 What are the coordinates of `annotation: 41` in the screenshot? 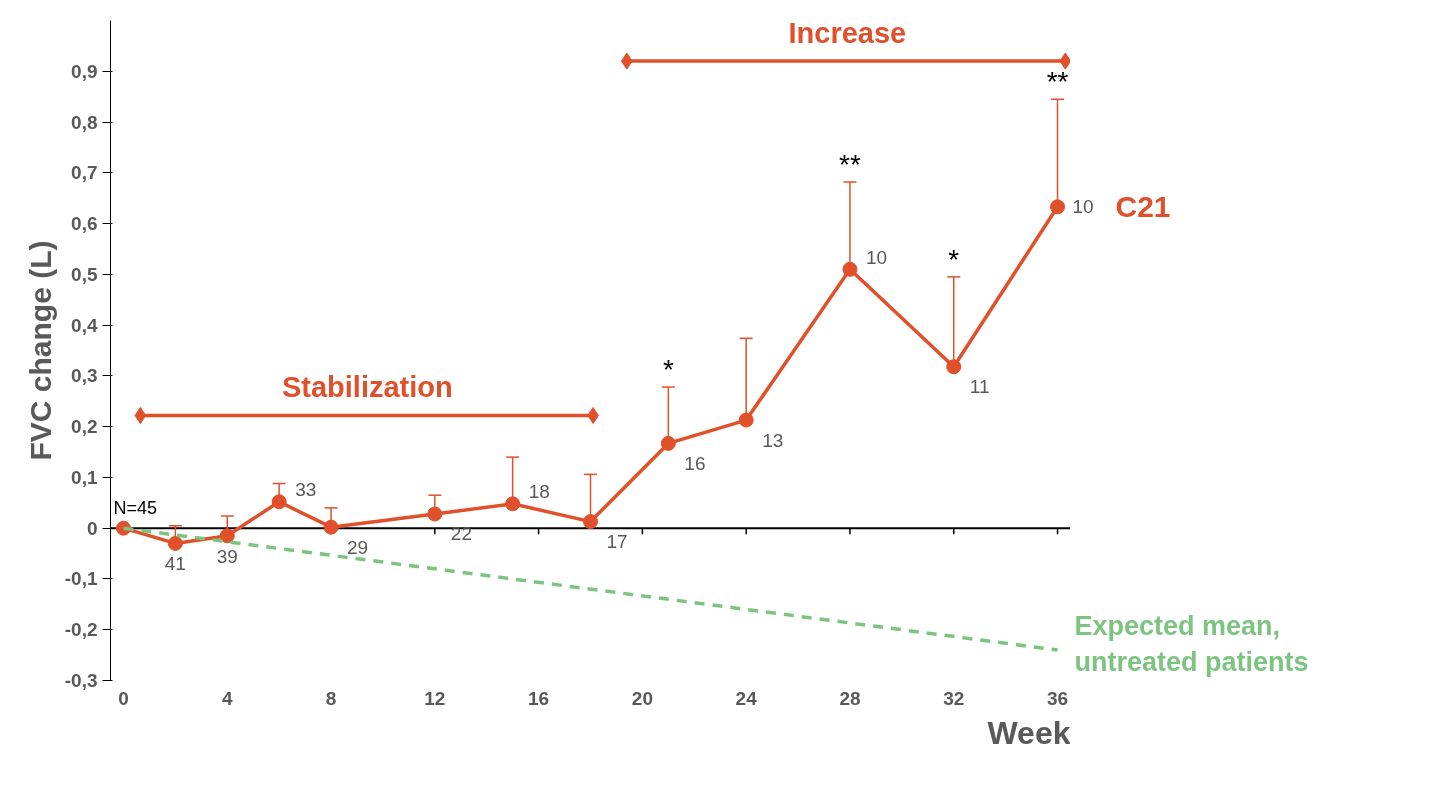 It's located at (175, 564).